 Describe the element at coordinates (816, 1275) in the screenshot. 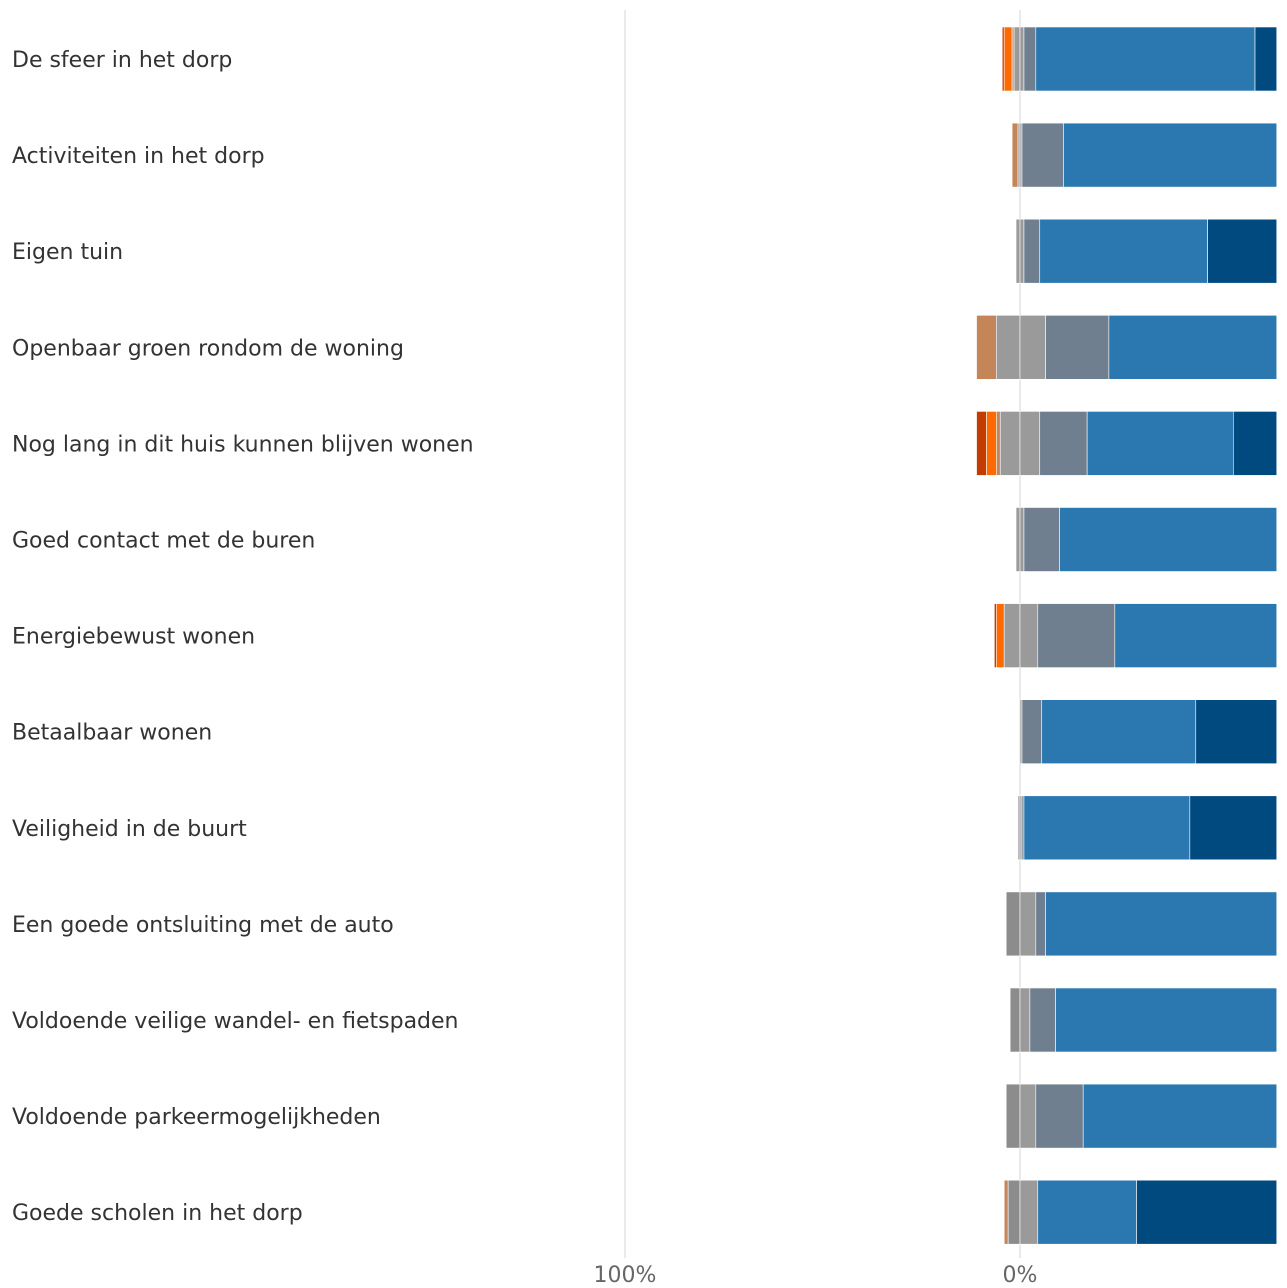

I see `x-tick-labels: 100% 0%` at that location.